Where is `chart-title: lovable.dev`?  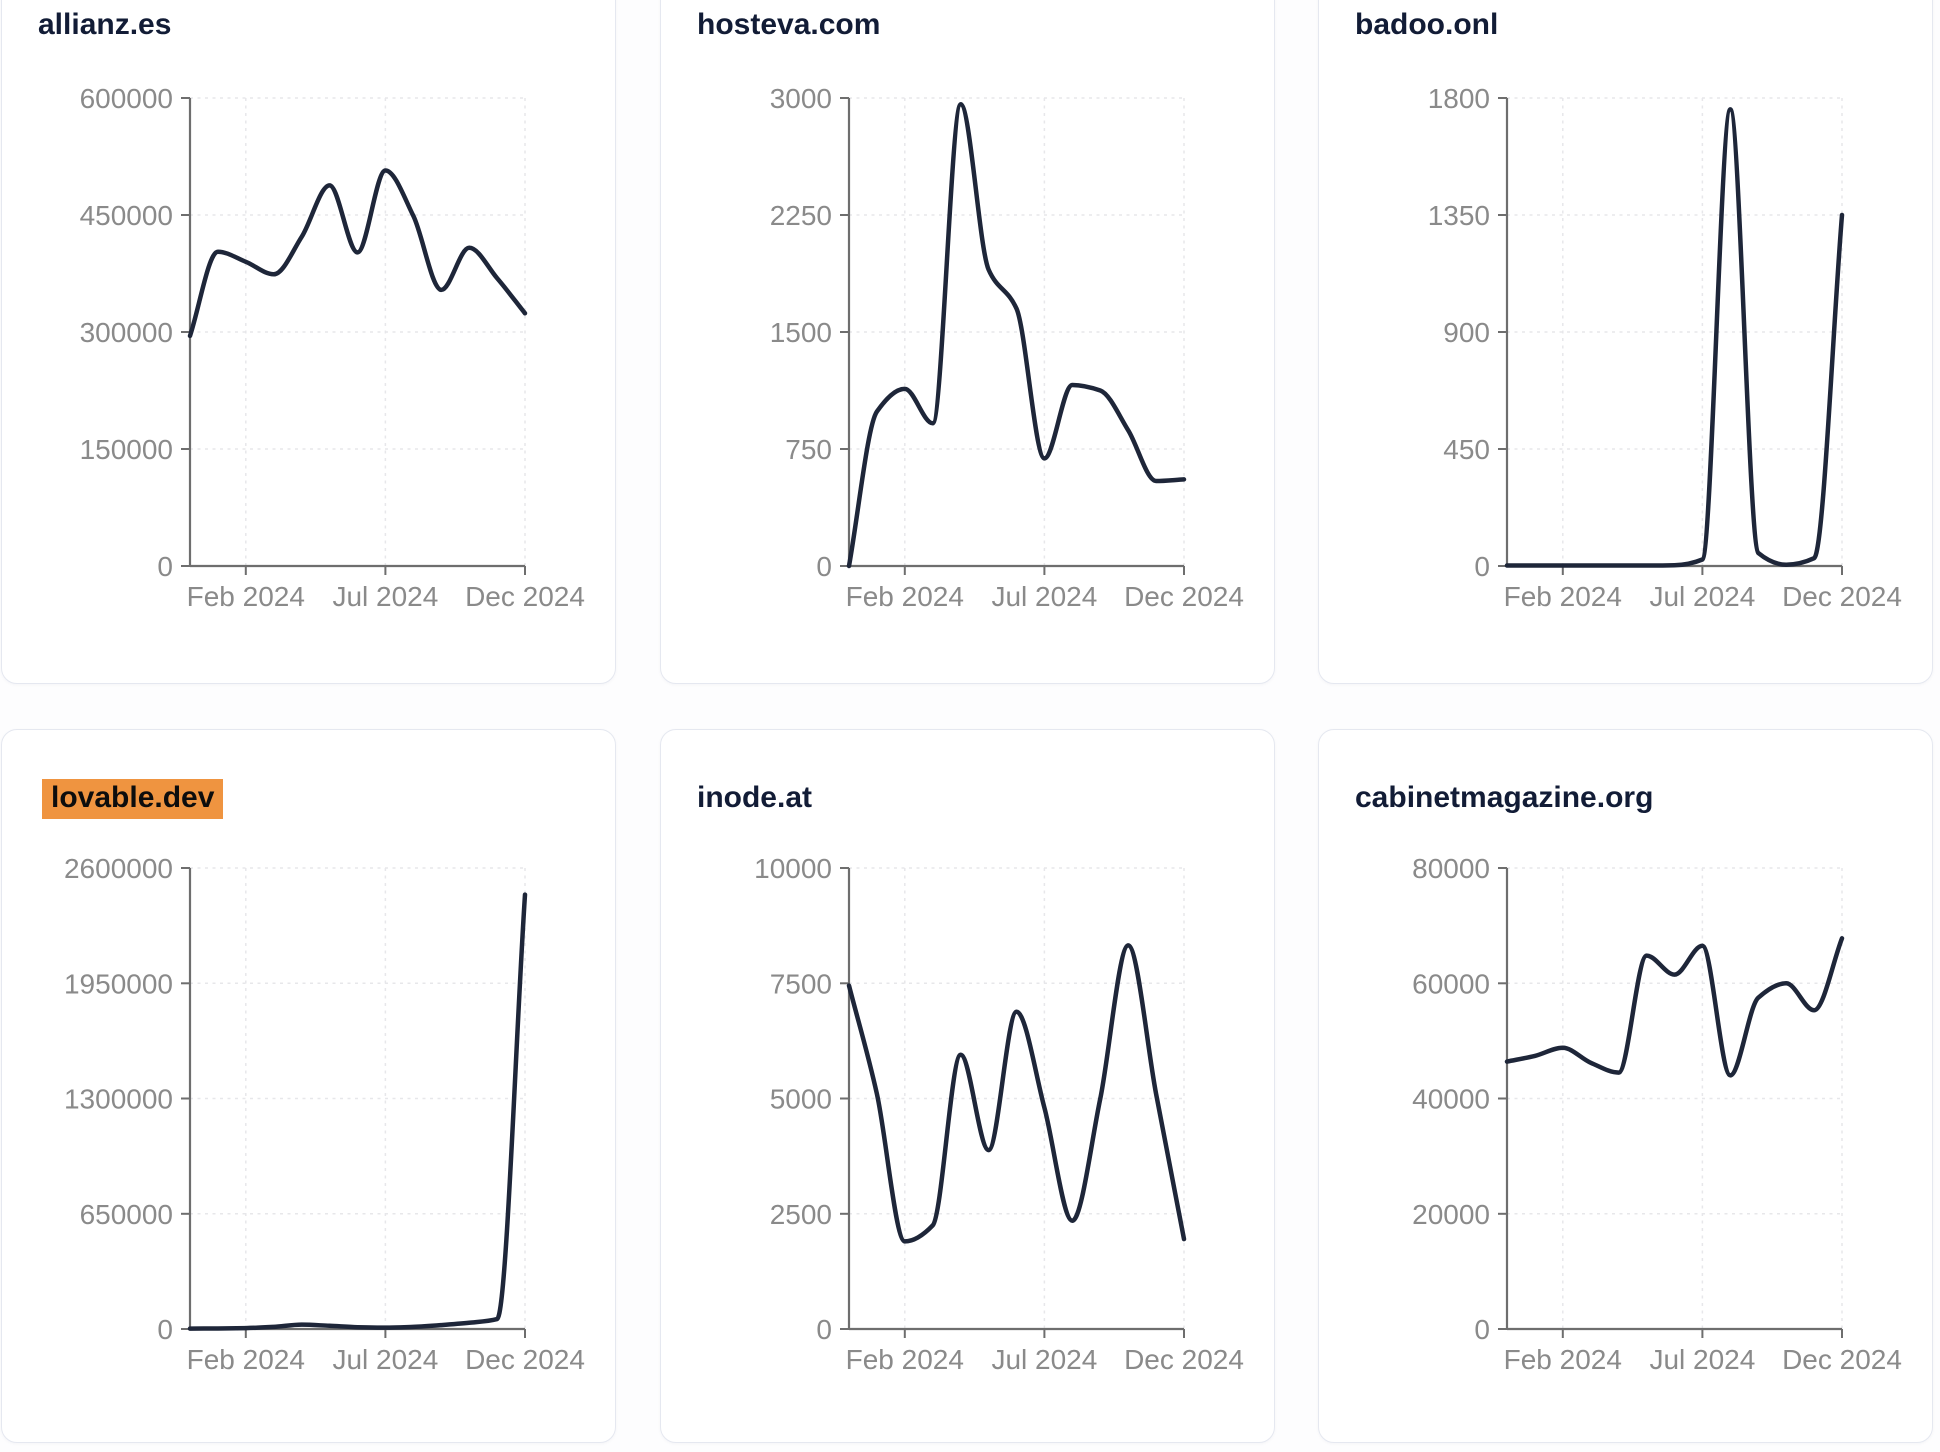 chart-title: lovable.dev is located at coordinates (133, 799).